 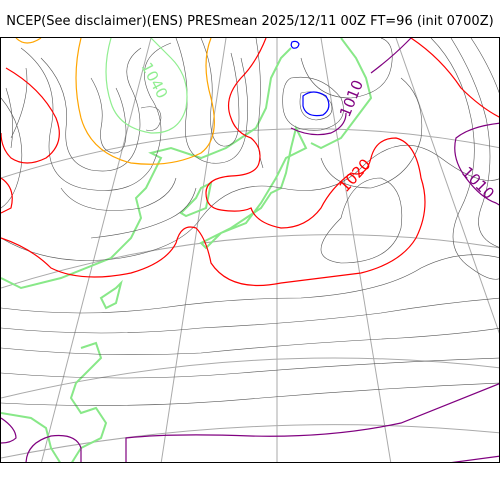 I want to click on contour-label-1040: 1040, so click(x=154, y=80).